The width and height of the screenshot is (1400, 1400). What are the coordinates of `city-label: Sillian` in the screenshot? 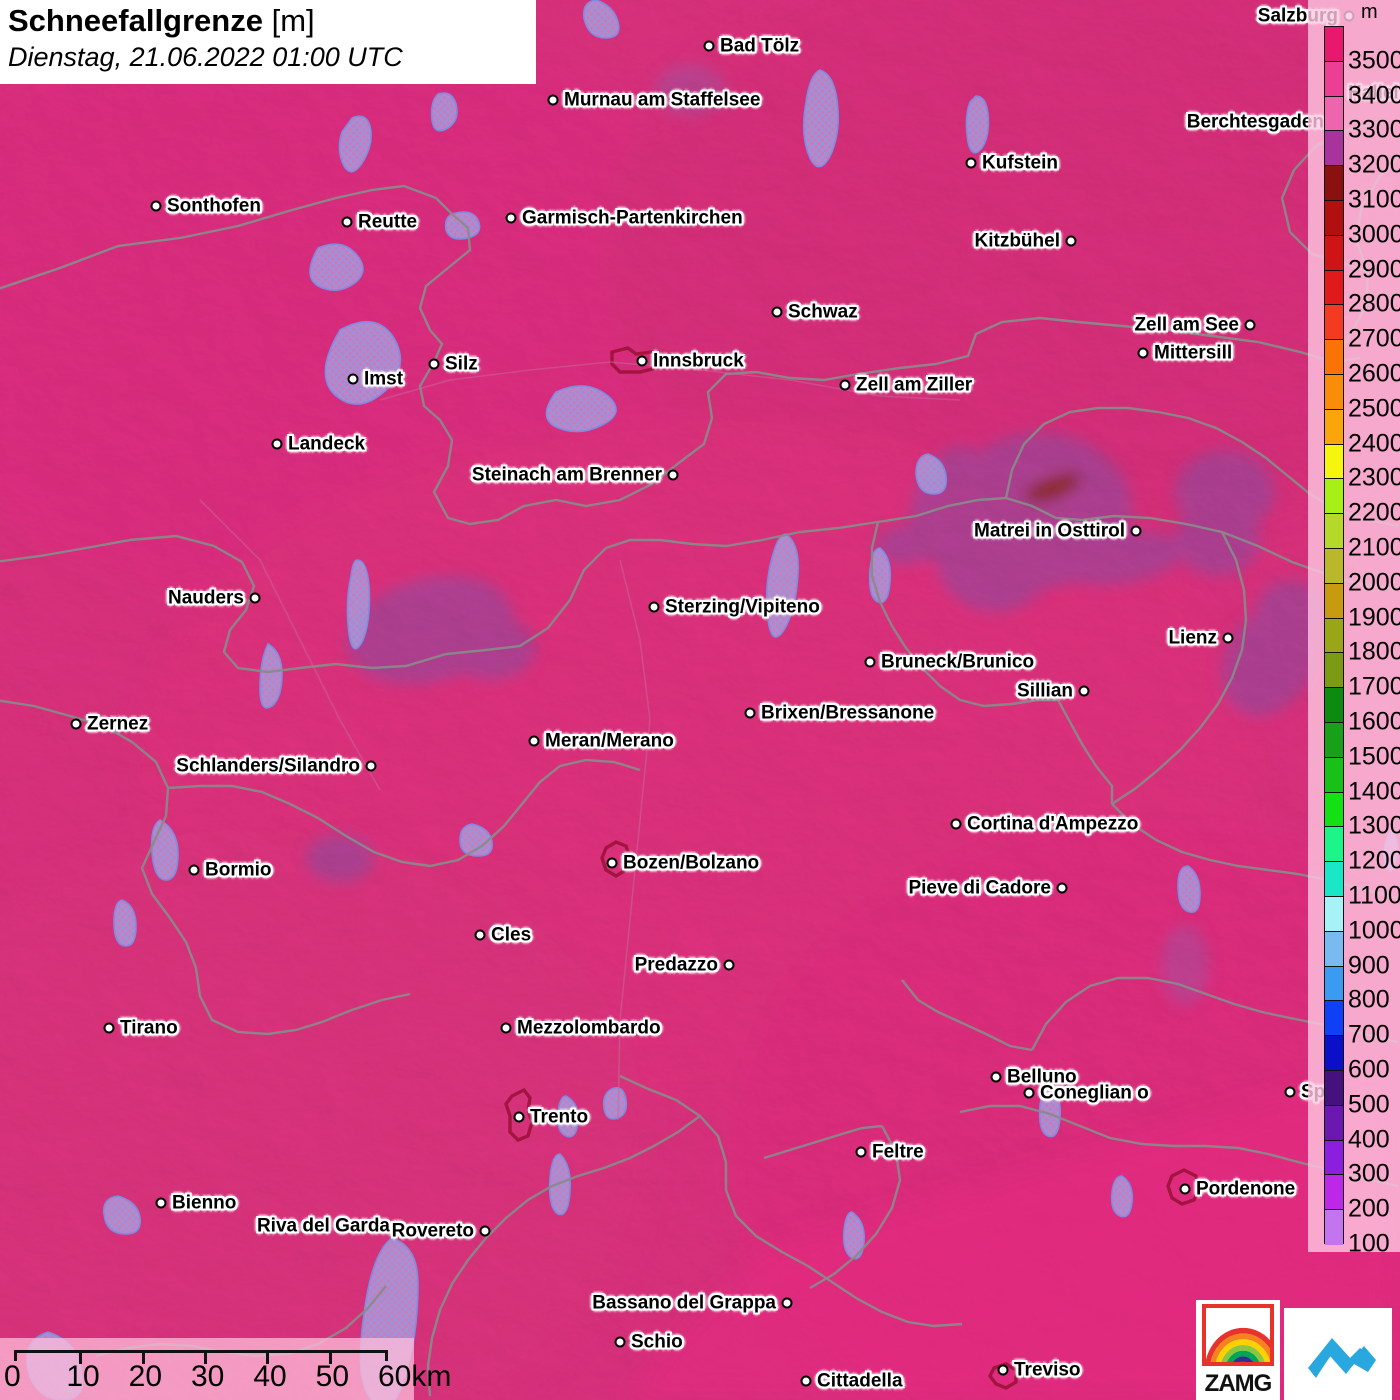 It's located at (1045, 691).